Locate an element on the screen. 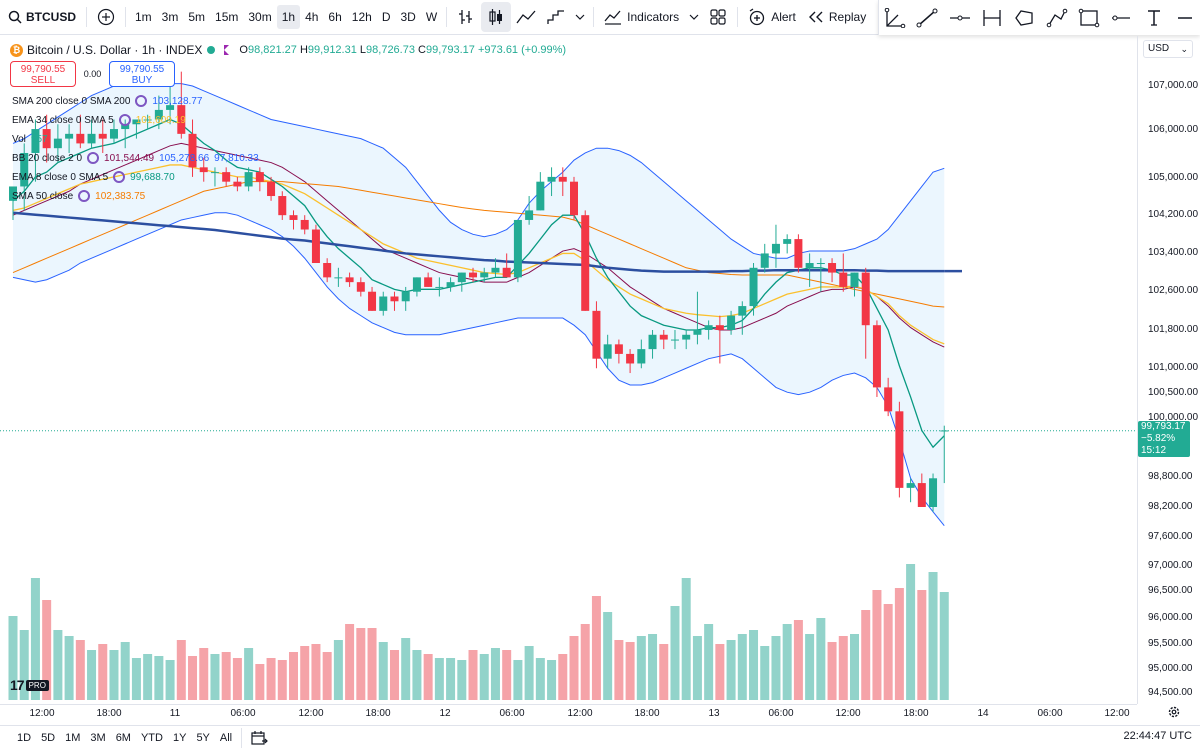  calendar-icon is located at coordinates (259, 738).